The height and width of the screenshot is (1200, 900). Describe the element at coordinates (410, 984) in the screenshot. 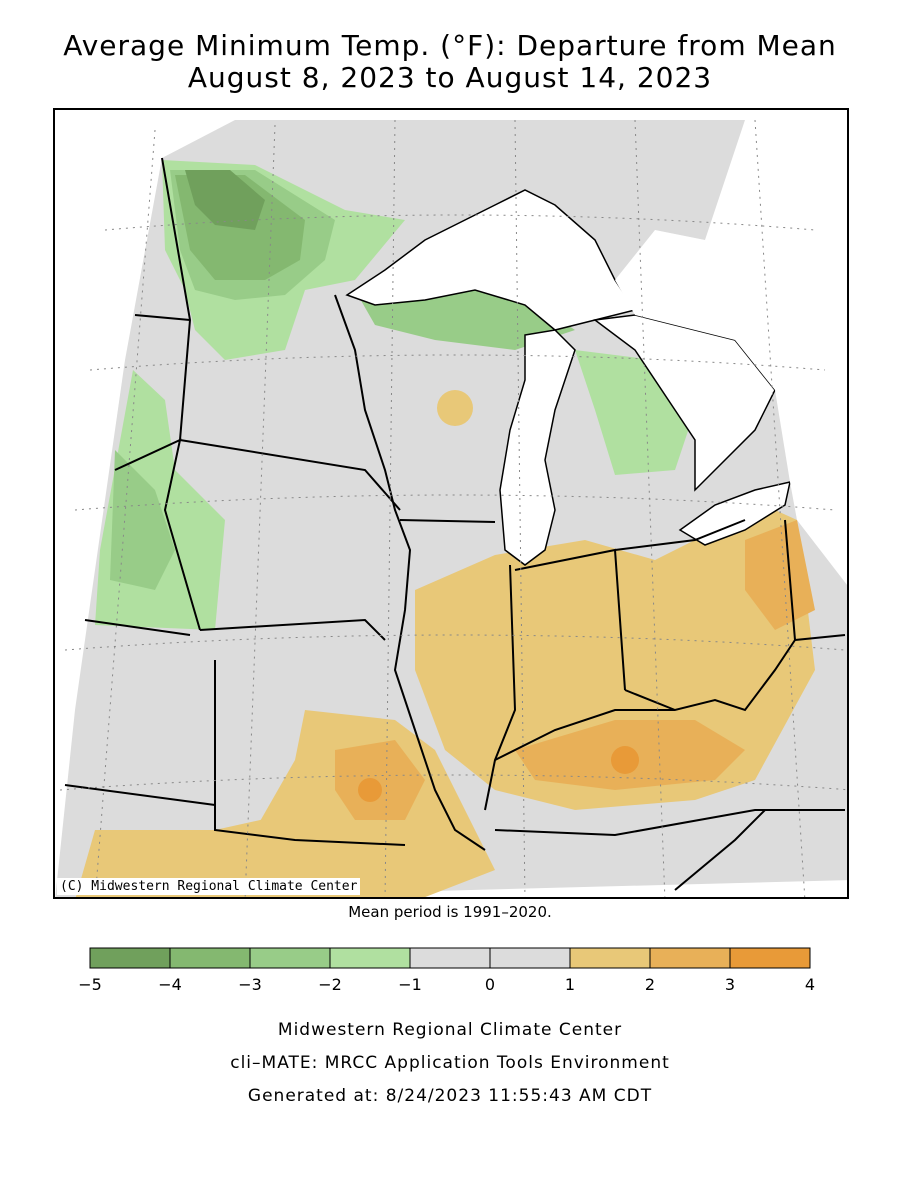

I see `legend-tick-label: −1` at that location.